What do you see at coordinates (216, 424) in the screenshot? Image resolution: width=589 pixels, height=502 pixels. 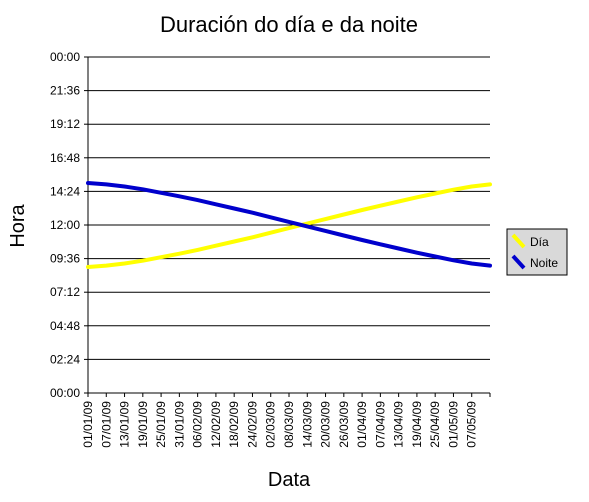 I see `x-tick-label: 12/02/09` at bounding box center [216, 424].